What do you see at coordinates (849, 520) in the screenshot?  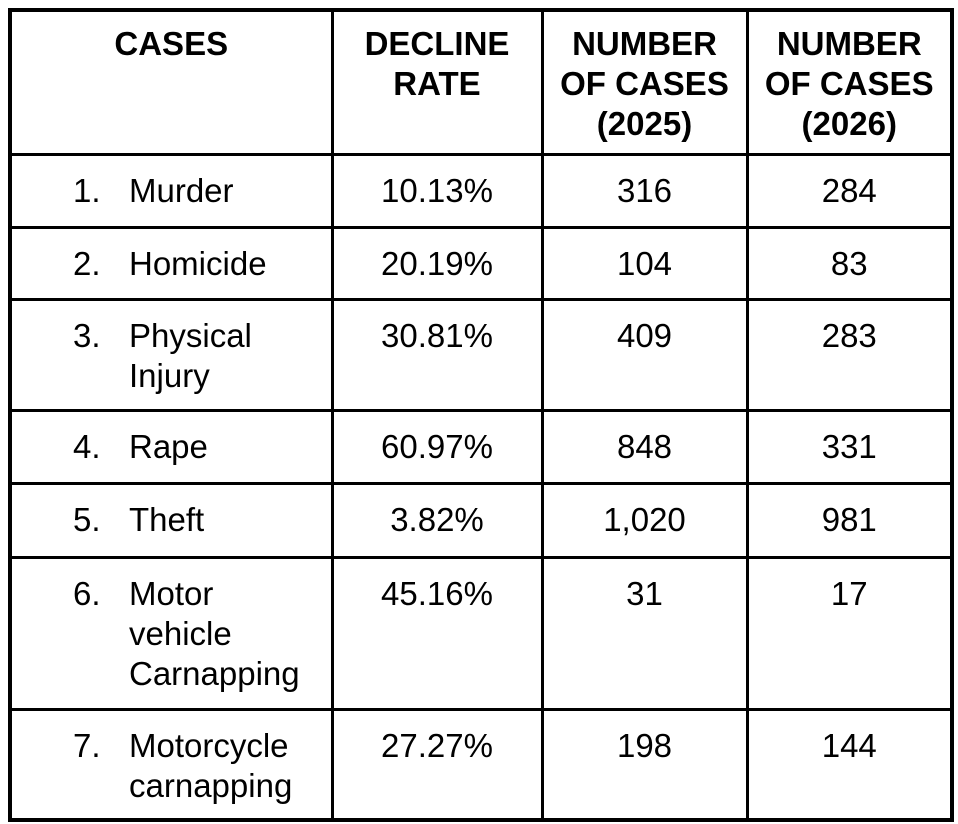 I see `cases-2026-cell: 981` at bounding box center [849, 520].